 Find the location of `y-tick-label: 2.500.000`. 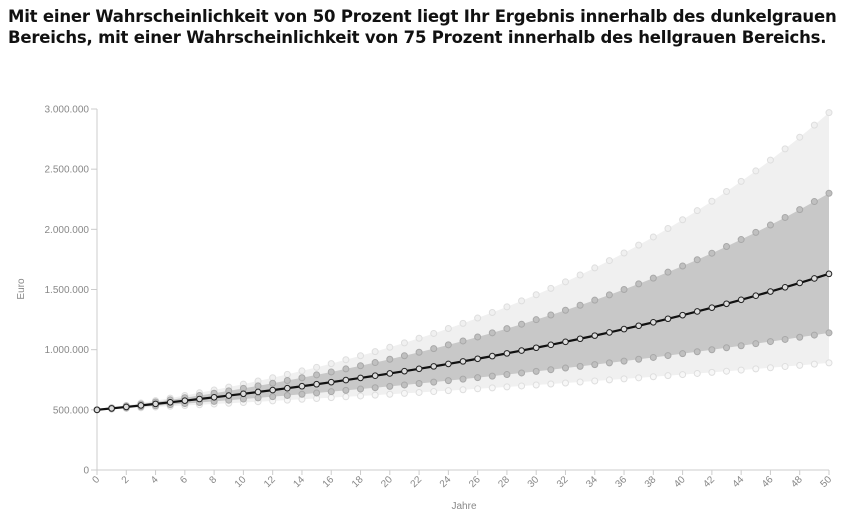

y-tick-label: 2.500.000 is located at coordinates (67, 170).